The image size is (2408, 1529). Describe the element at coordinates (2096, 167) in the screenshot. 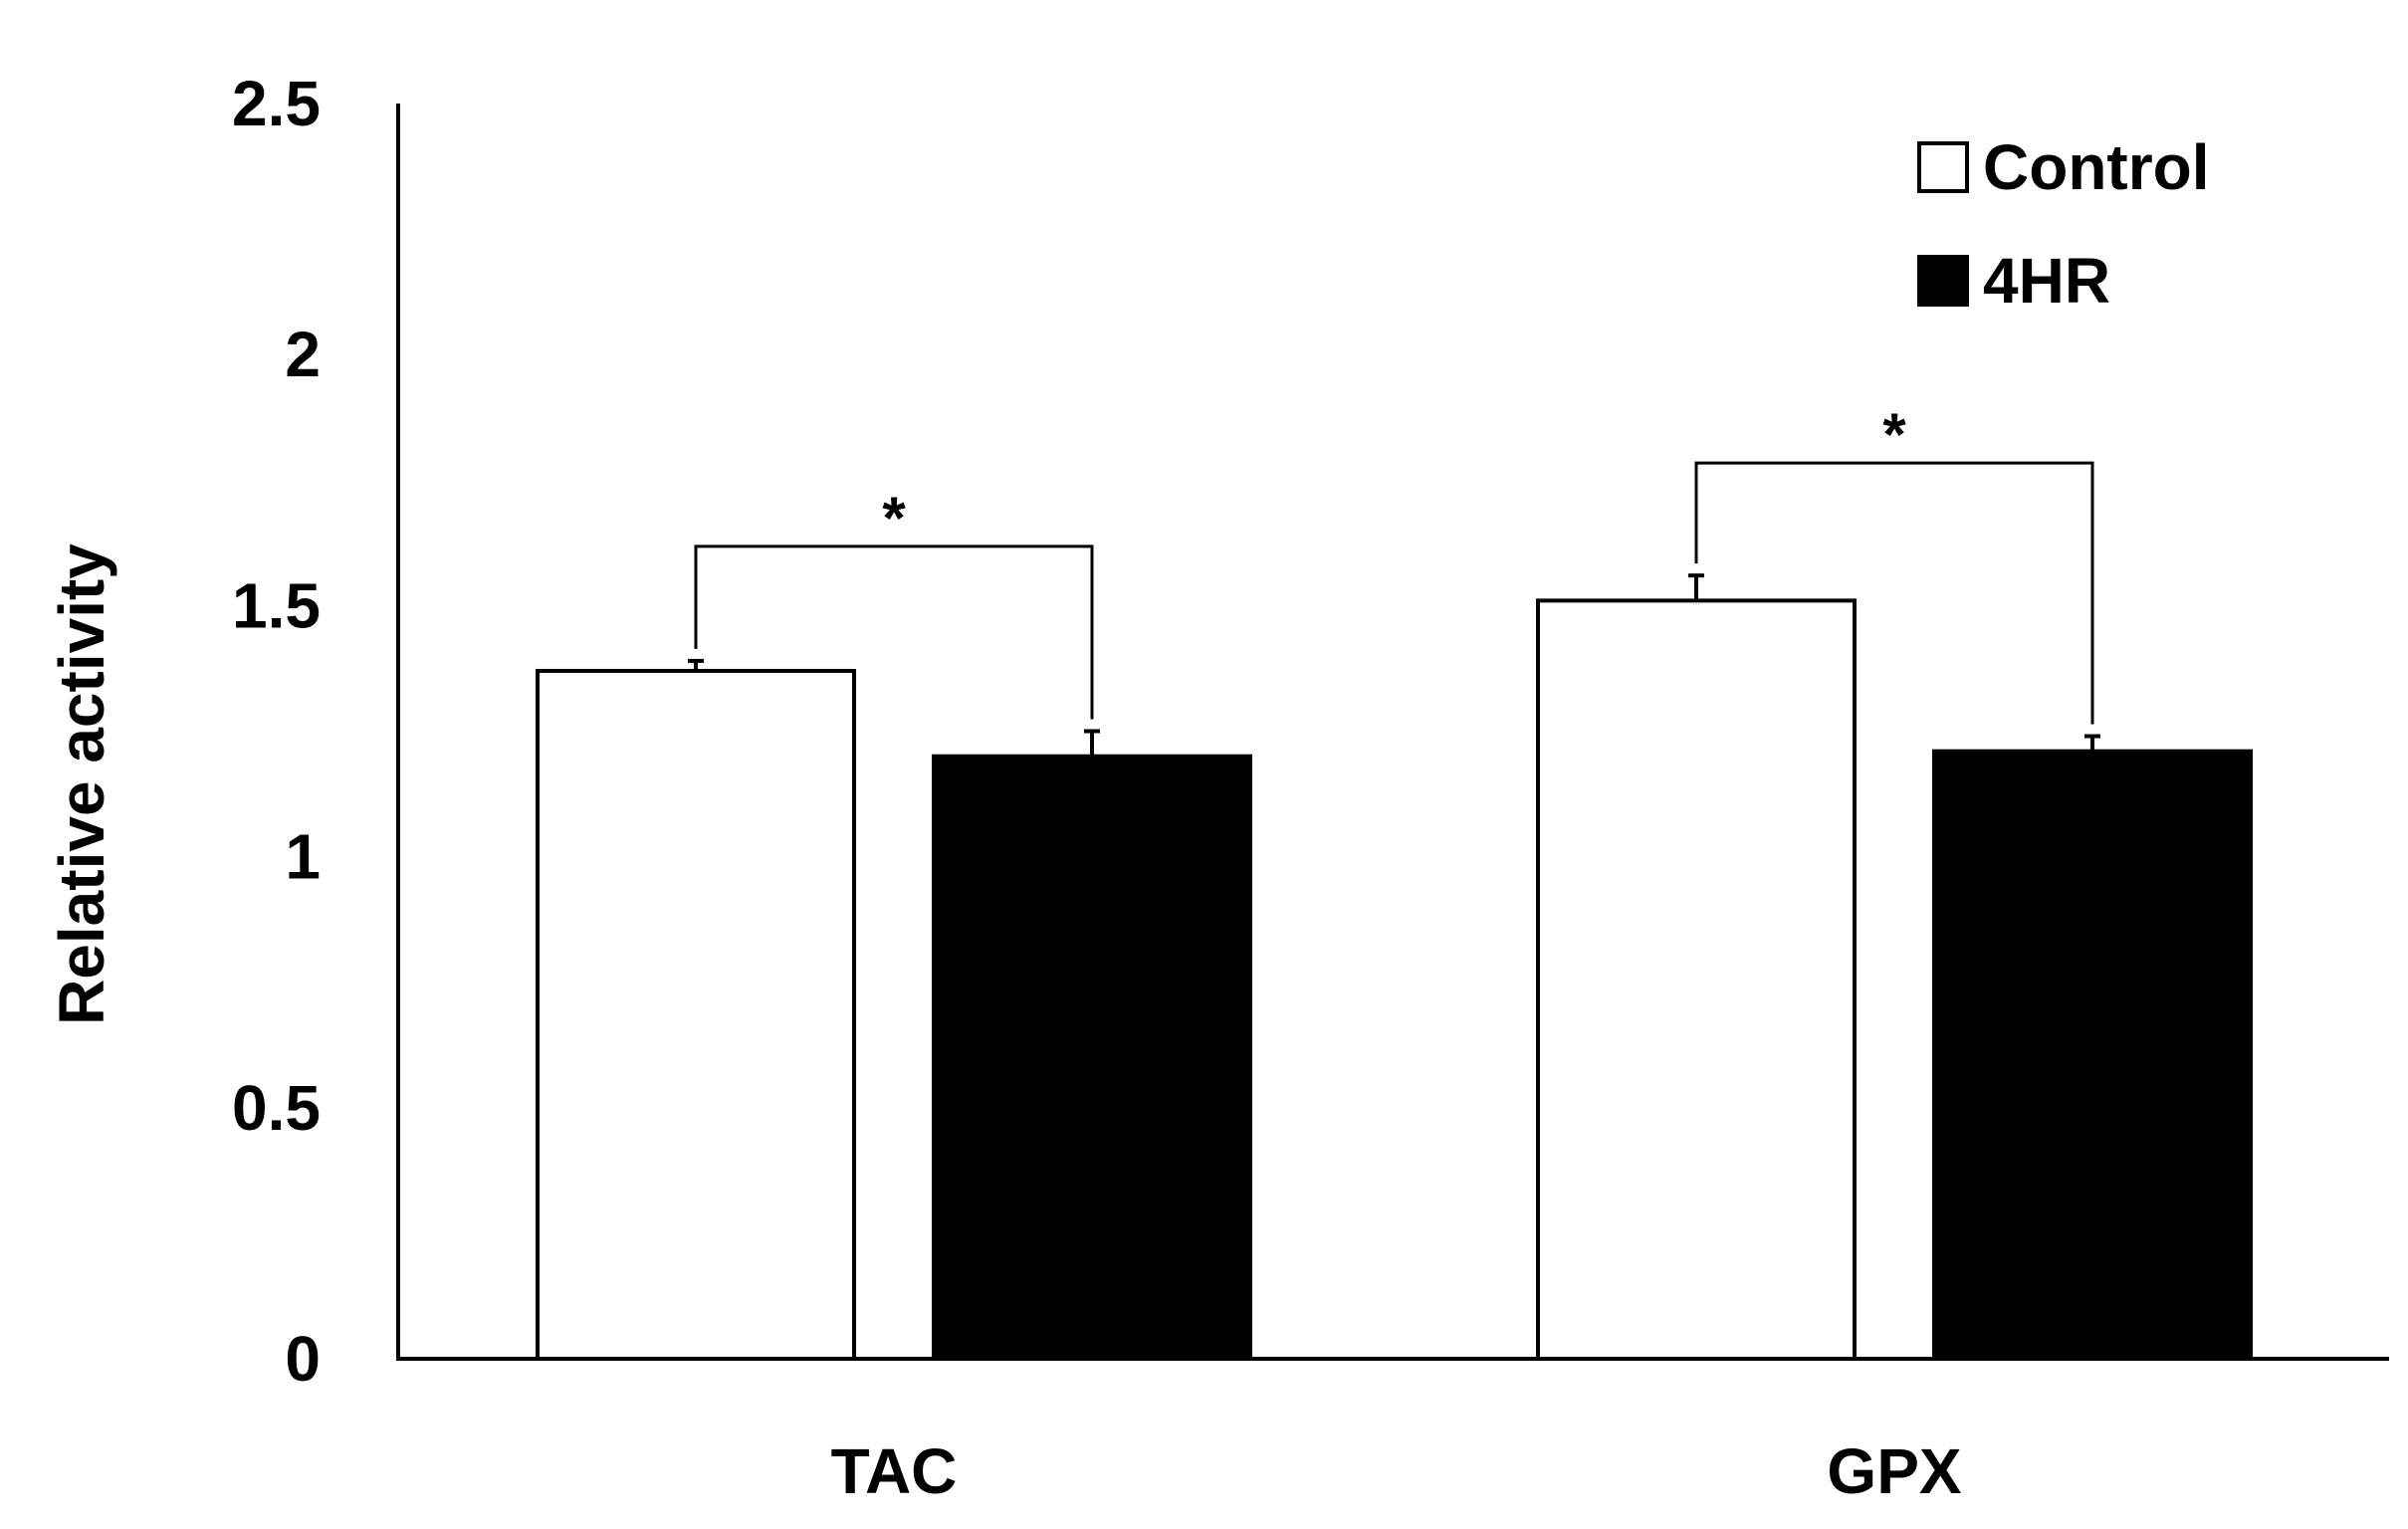

I see `legend-label-control: Control` at that location.